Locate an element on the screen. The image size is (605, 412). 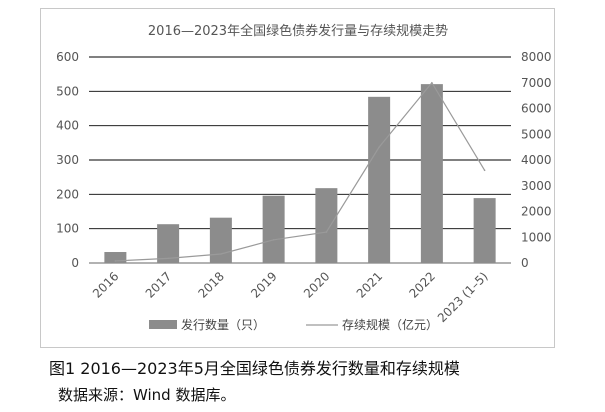
x-tick-label: 2017 is located at coordinates (158, 284).